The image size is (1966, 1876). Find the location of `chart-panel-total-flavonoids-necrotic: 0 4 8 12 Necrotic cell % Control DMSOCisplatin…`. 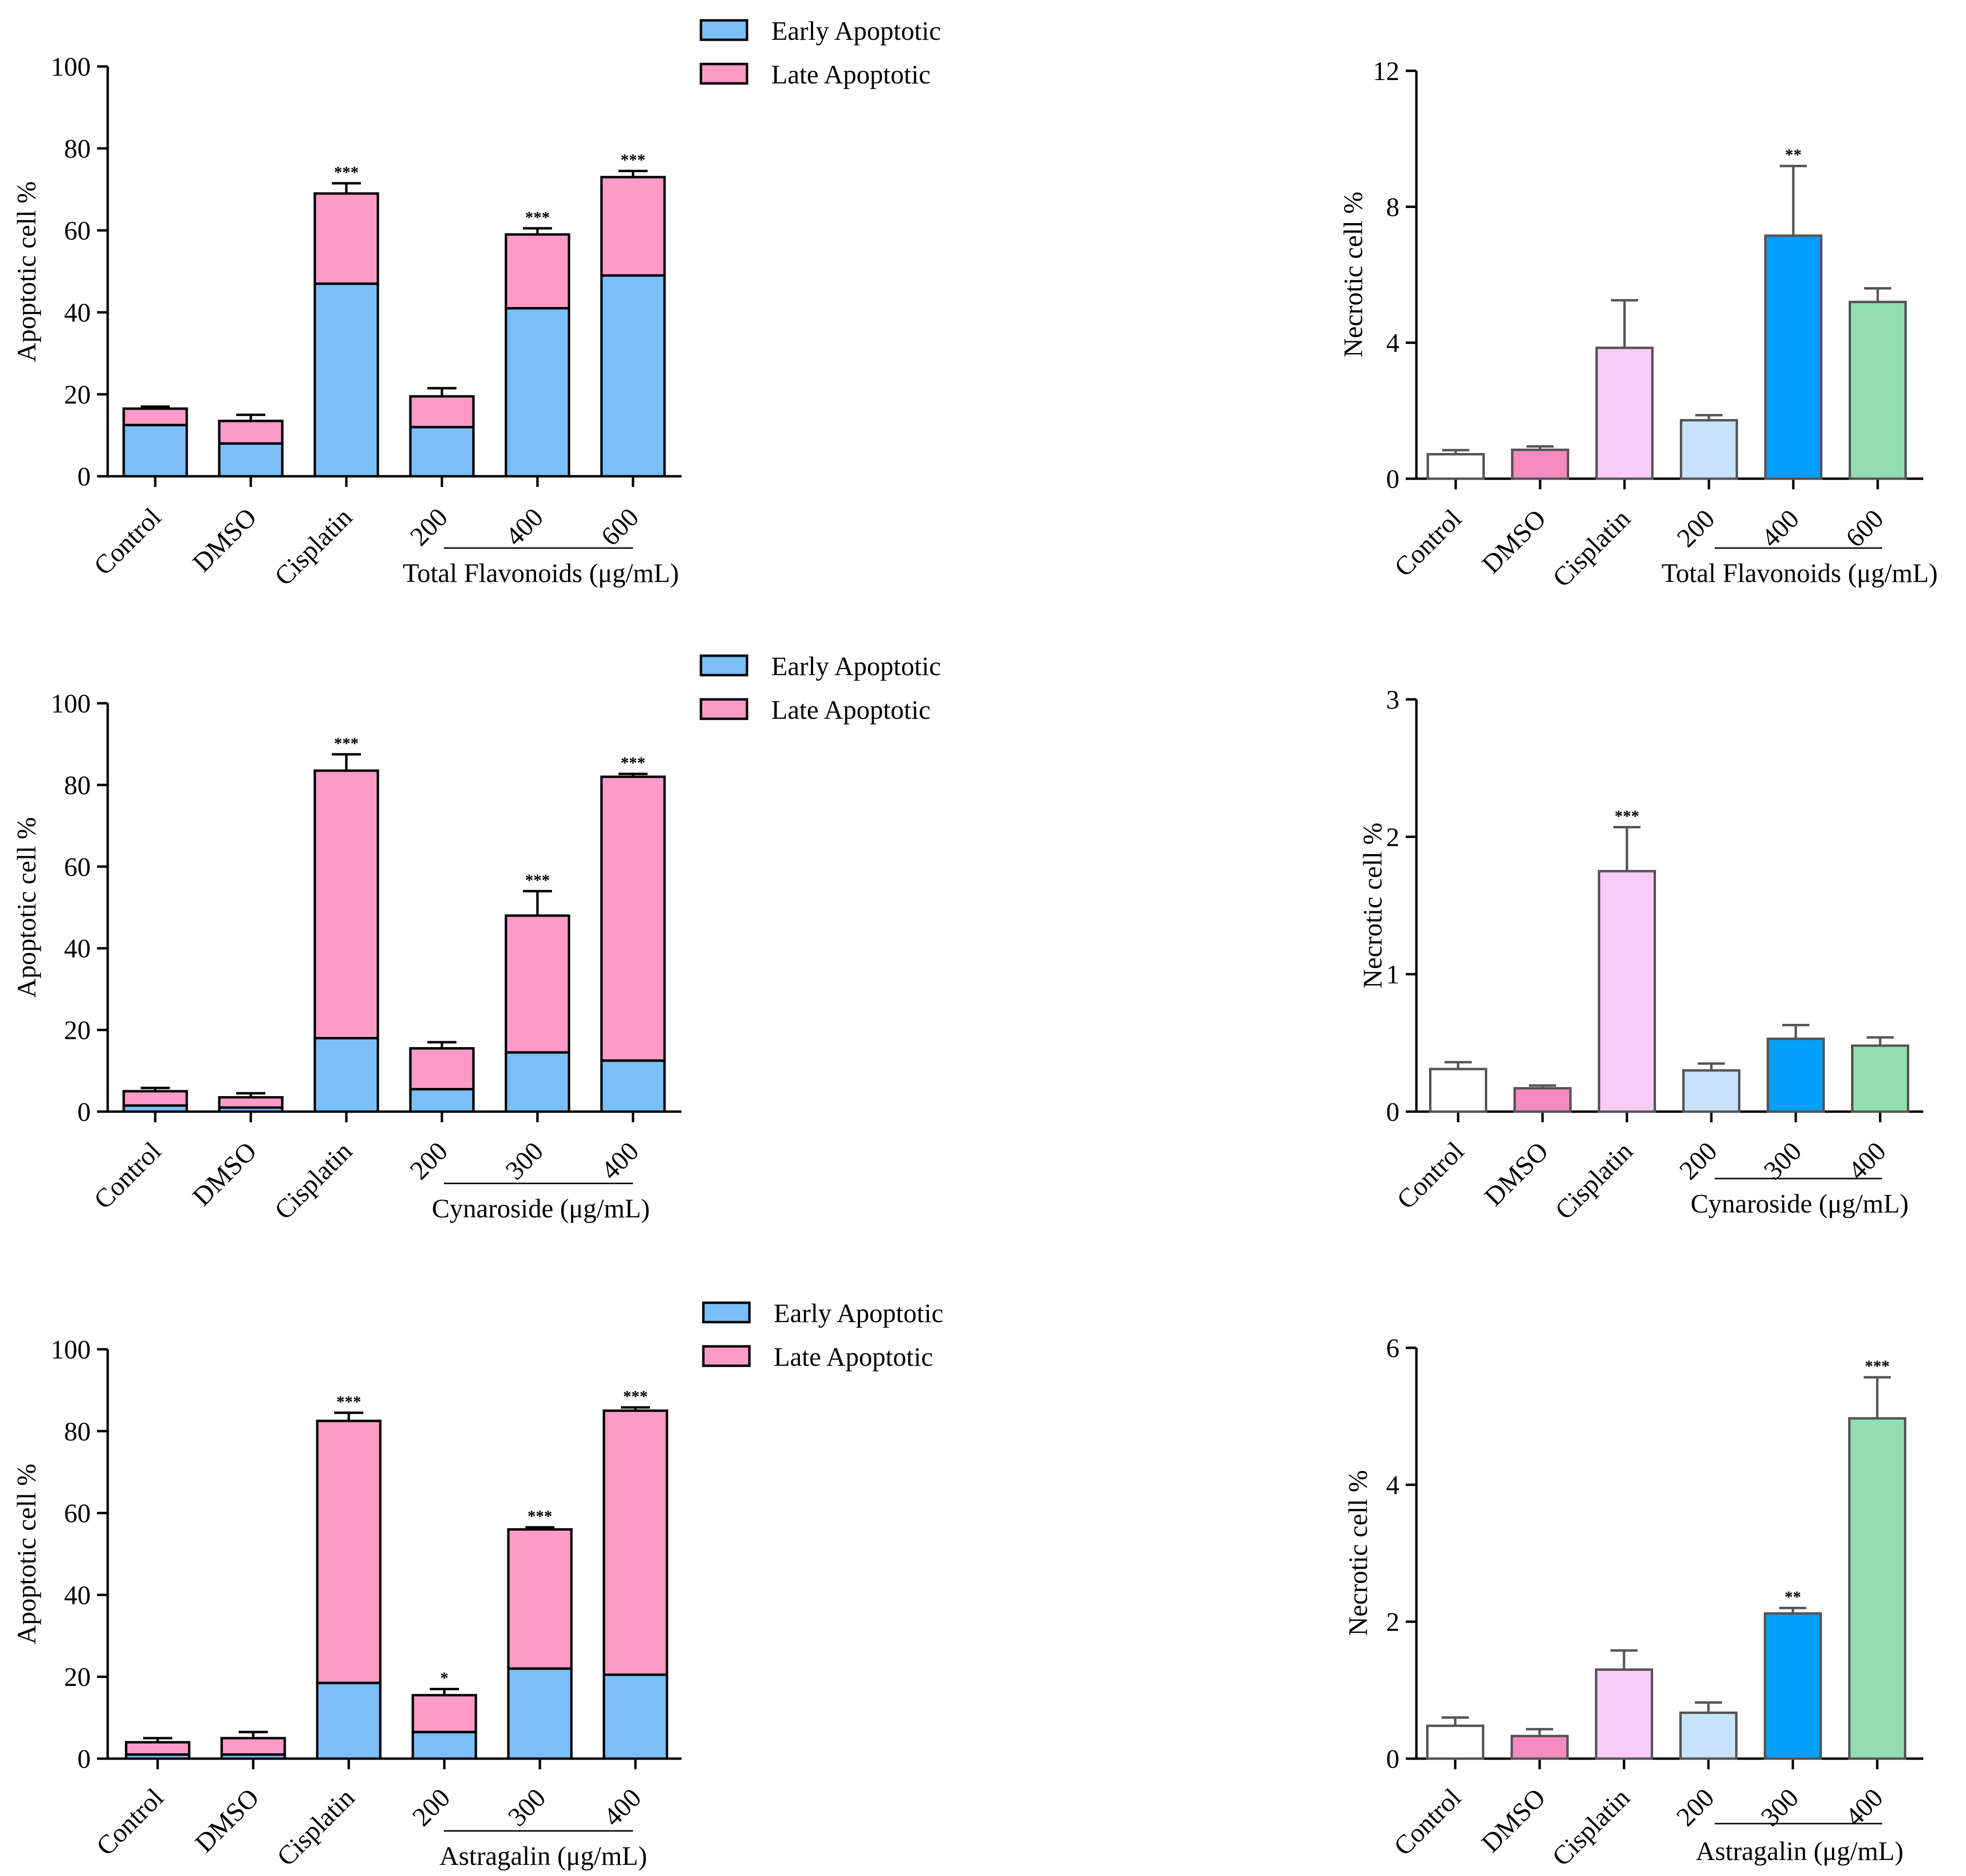

chart-panel-total-flavonoids-necrotic: 0 4 8 12 Necrotic cell % Control DMSOCisplatin… is located at coordinates (1638, 324).